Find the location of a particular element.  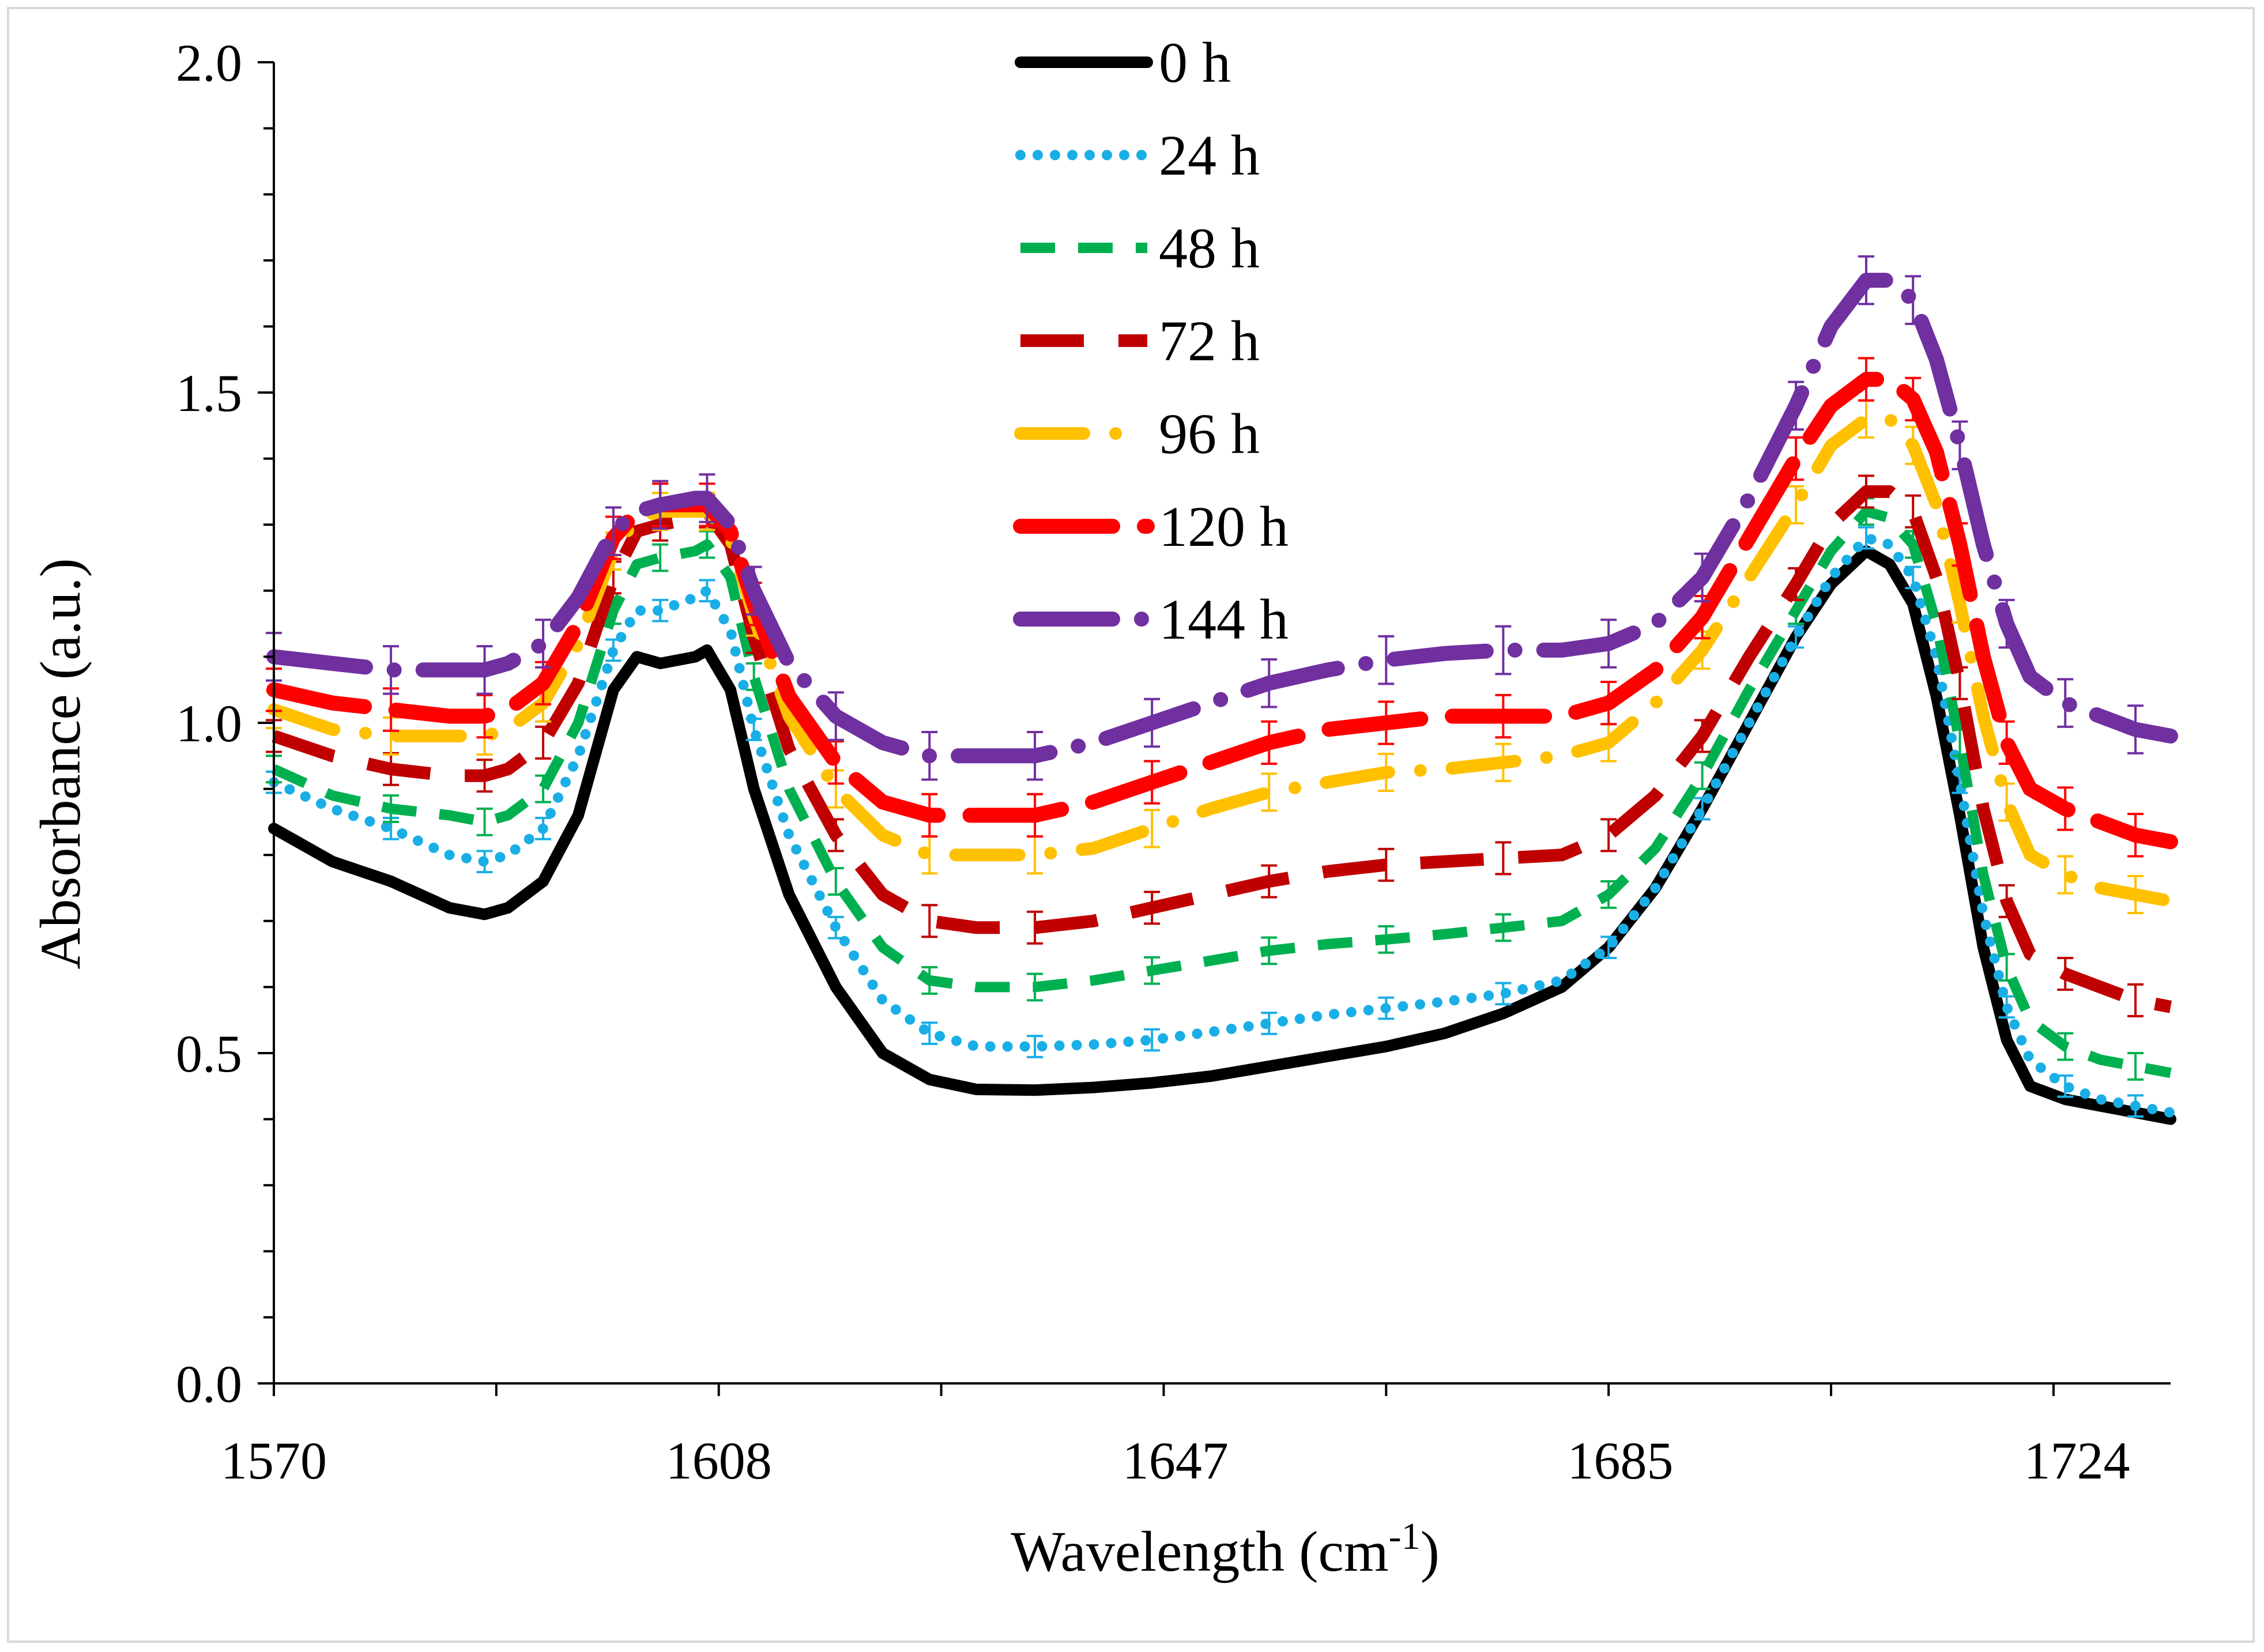

legend-label-0h: 0 h is located at coordinates (1195, 63).